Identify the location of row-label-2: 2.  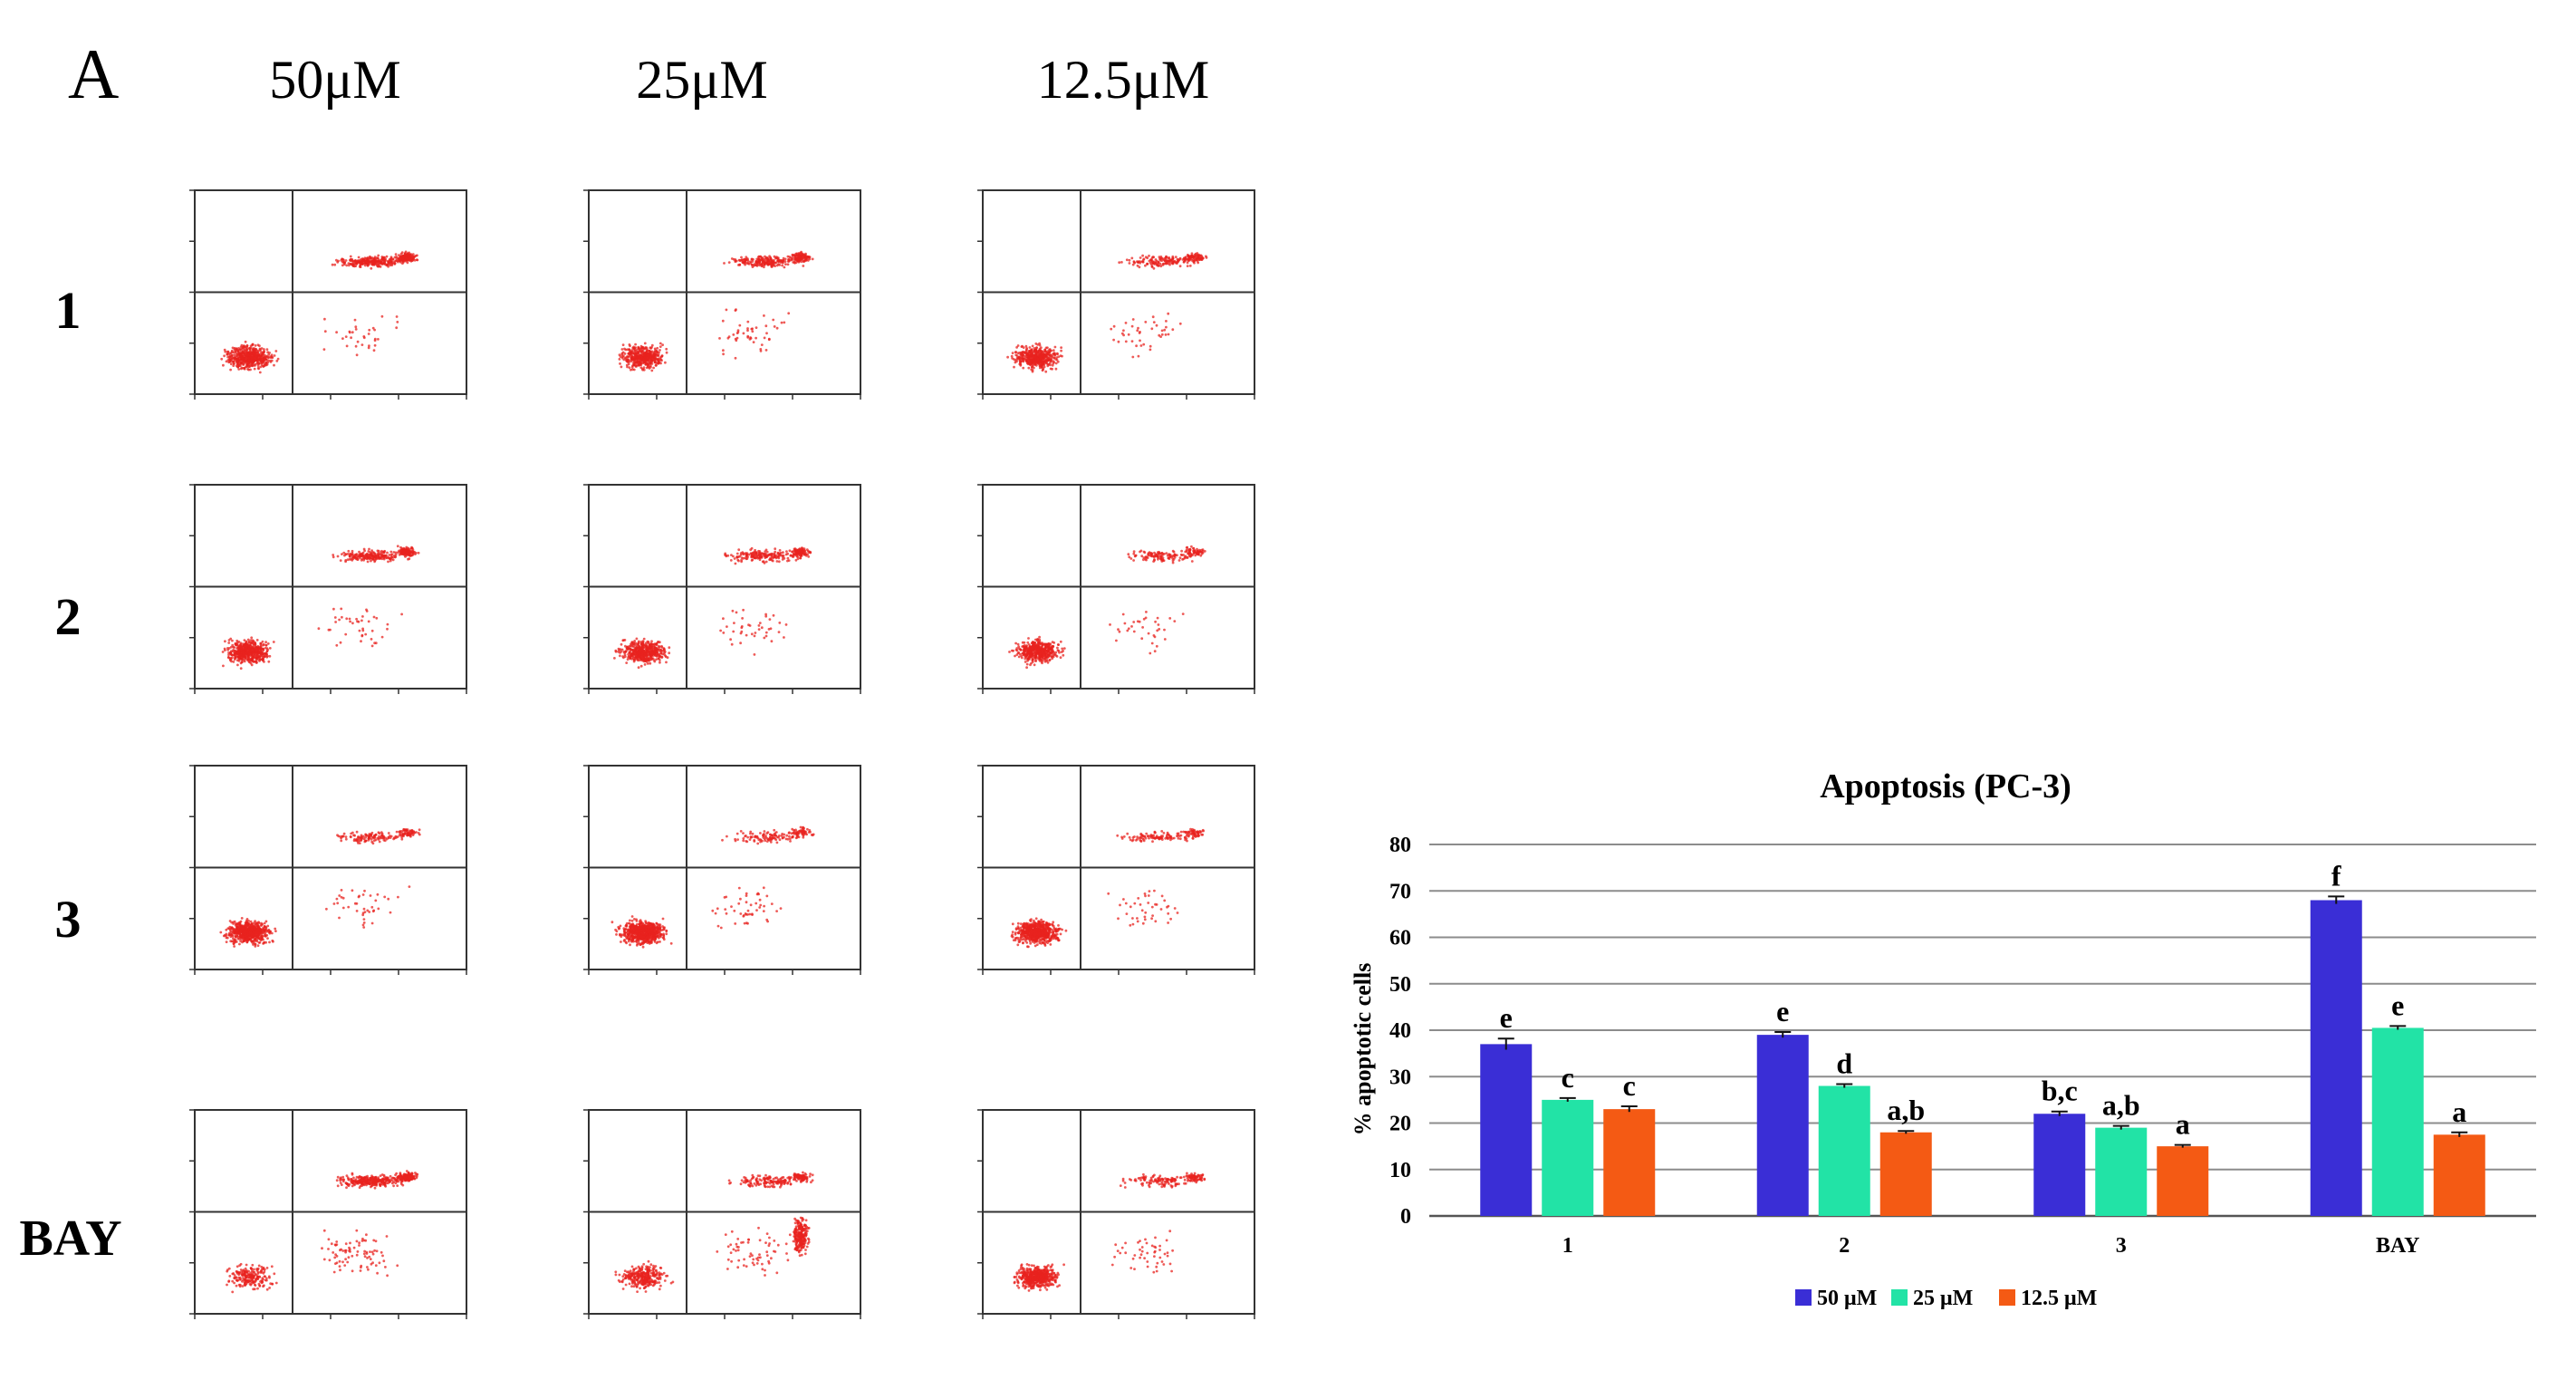
(68, 616).